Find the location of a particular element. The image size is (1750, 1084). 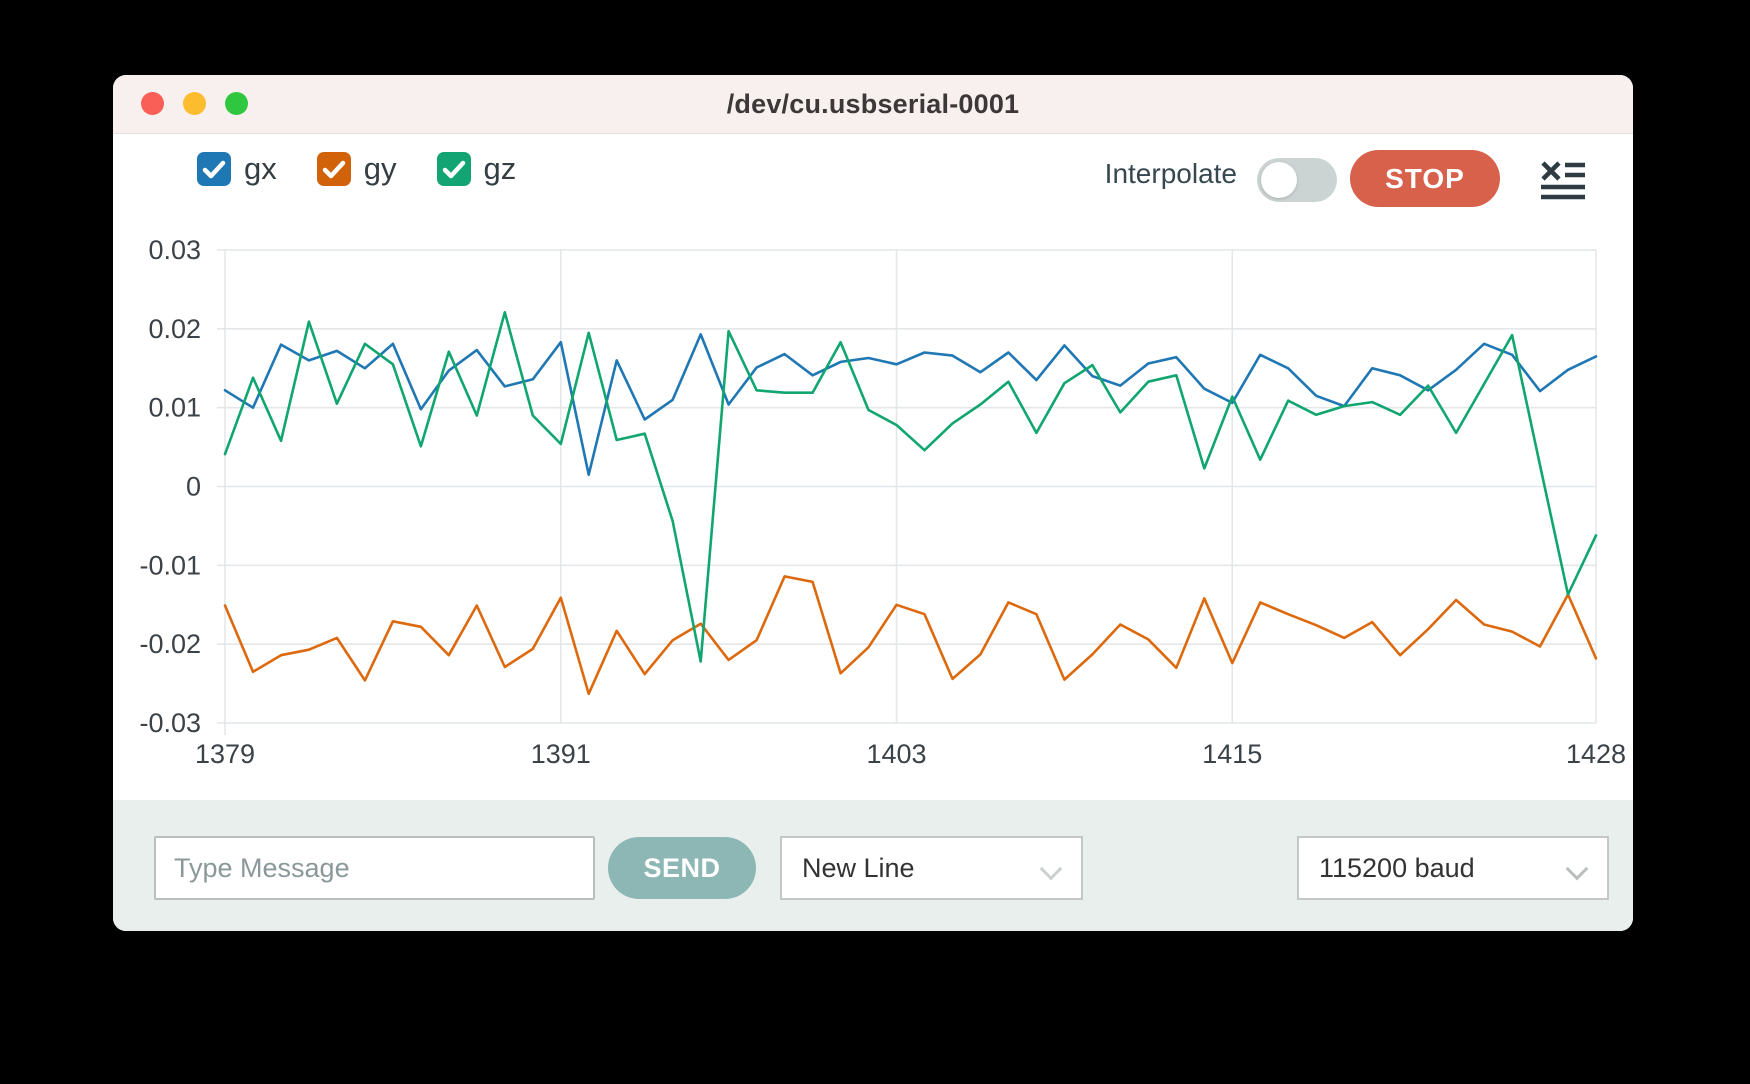

legend-item-gy: gy is located at coordinates (356, 169).